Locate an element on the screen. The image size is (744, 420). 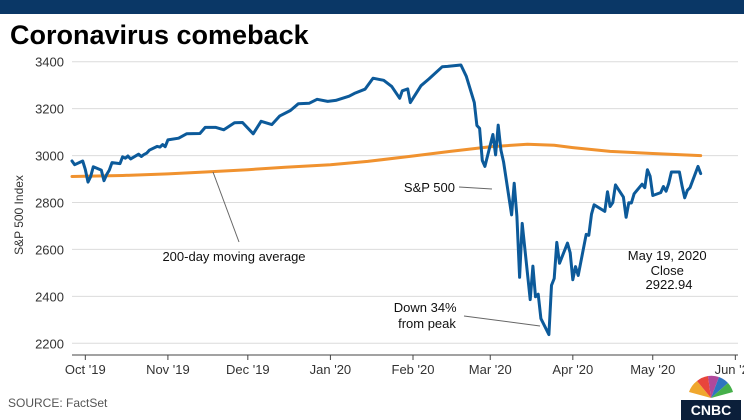
drop-leader-line is located at coordinates (502, 321).